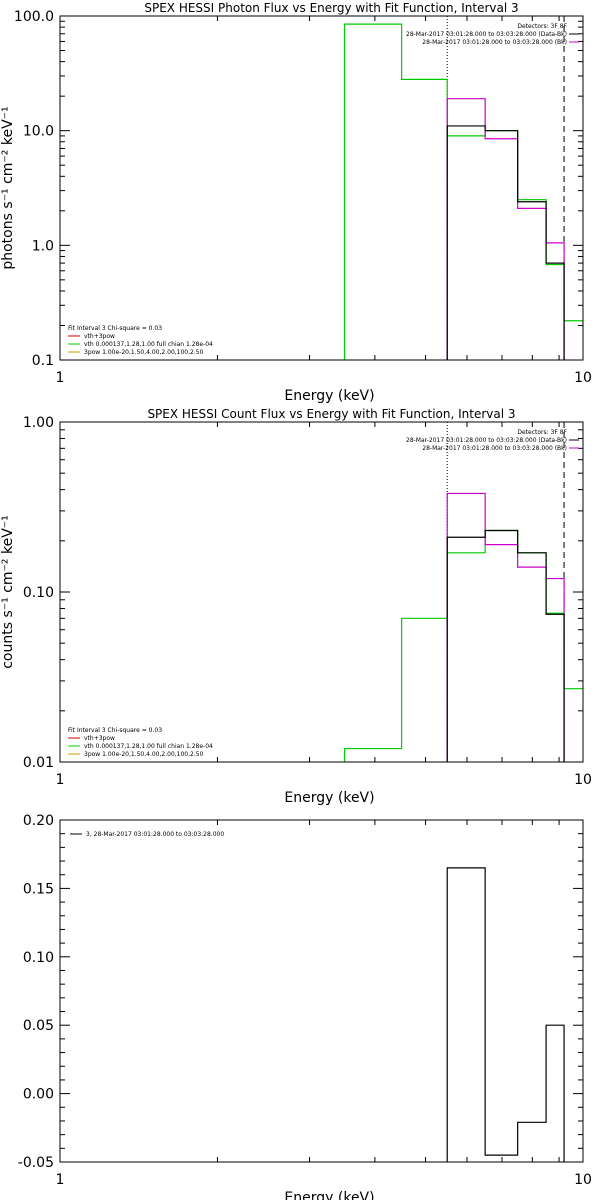  I want to click on y-axis-label: photons s⁻¹ cm⁻² keV⁻¹, so click(8, 187).